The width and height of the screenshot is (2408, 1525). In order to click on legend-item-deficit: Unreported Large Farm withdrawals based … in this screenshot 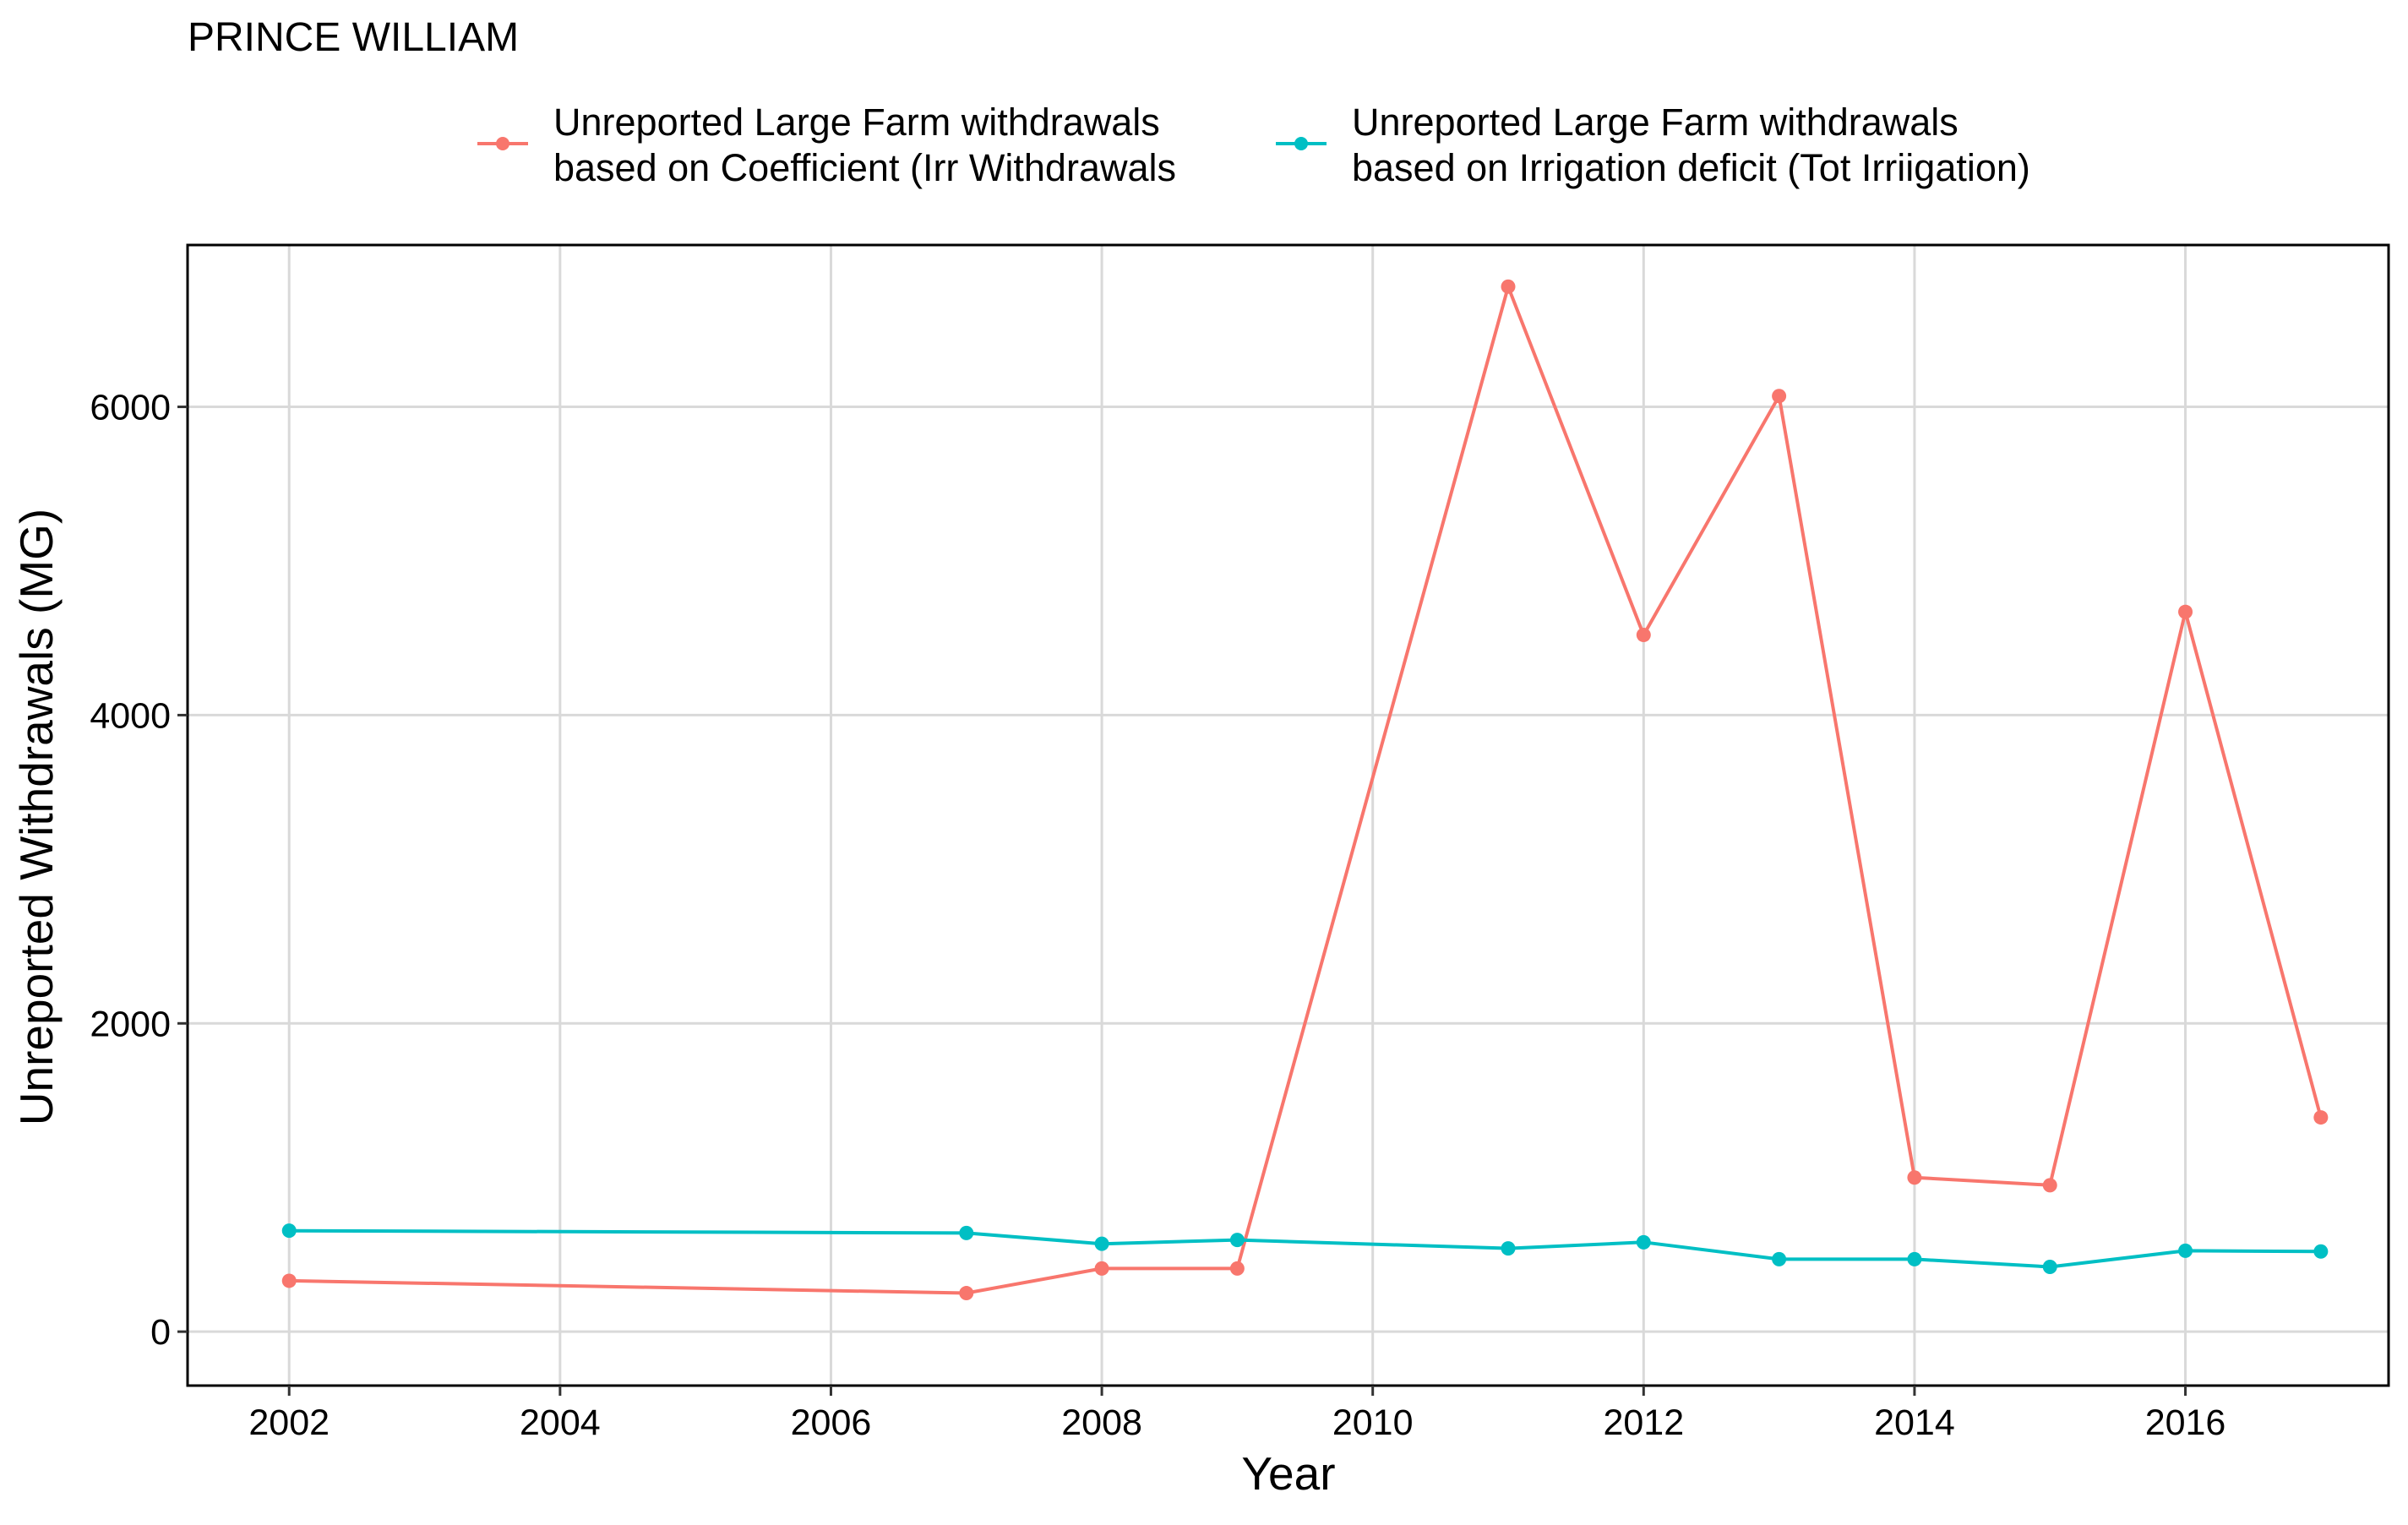, I will do `click(1653, 145)`.